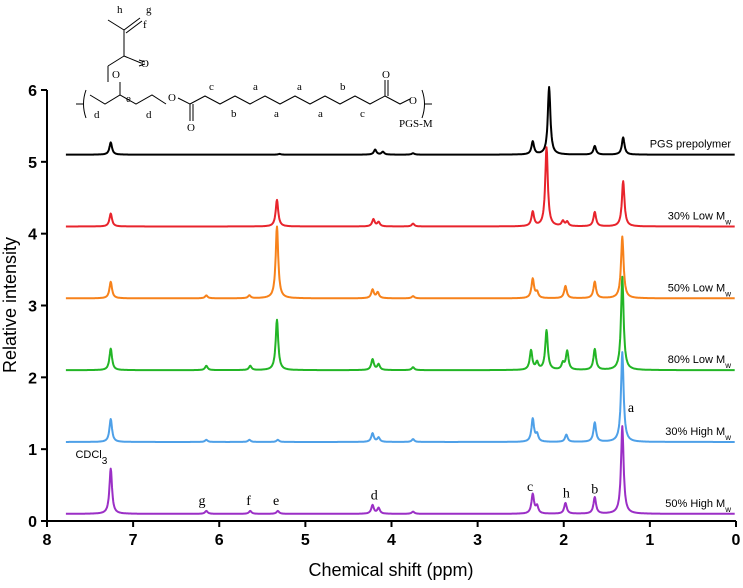  Describe the element at coordinates (116, 75) in the screenshot. I see `atom-o-1: O` at that location.